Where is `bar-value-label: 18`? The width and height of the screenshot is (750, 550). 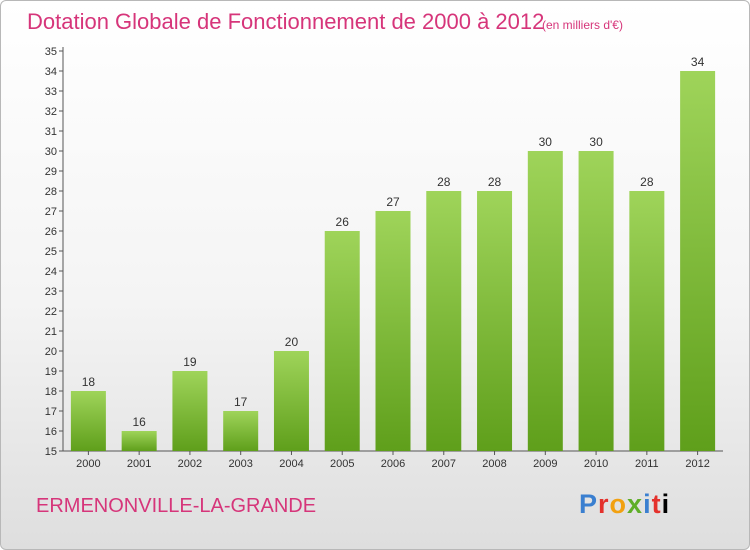 bar-value-label: 18 is located at coordinates (89, 382).